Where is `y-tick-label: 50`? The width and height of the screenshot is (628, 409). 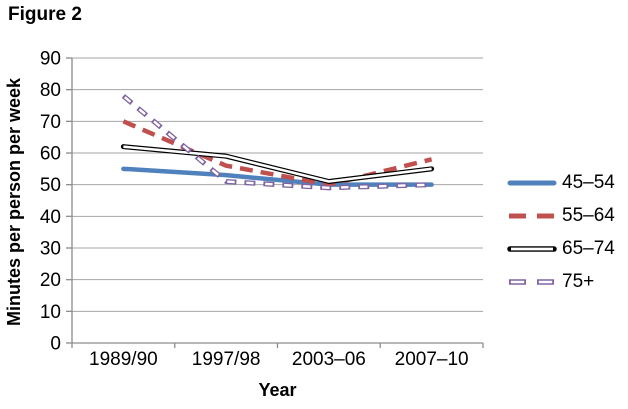 y-tick-label: 50 is located at coordinates (50, 185).